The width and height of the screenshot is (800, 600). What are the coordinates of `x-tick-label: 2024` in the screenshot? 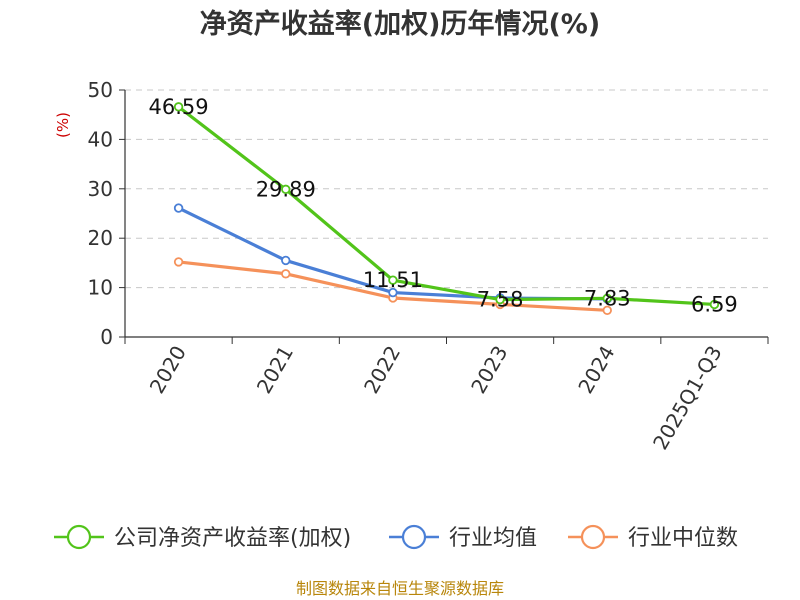 It's located at (596, 370).